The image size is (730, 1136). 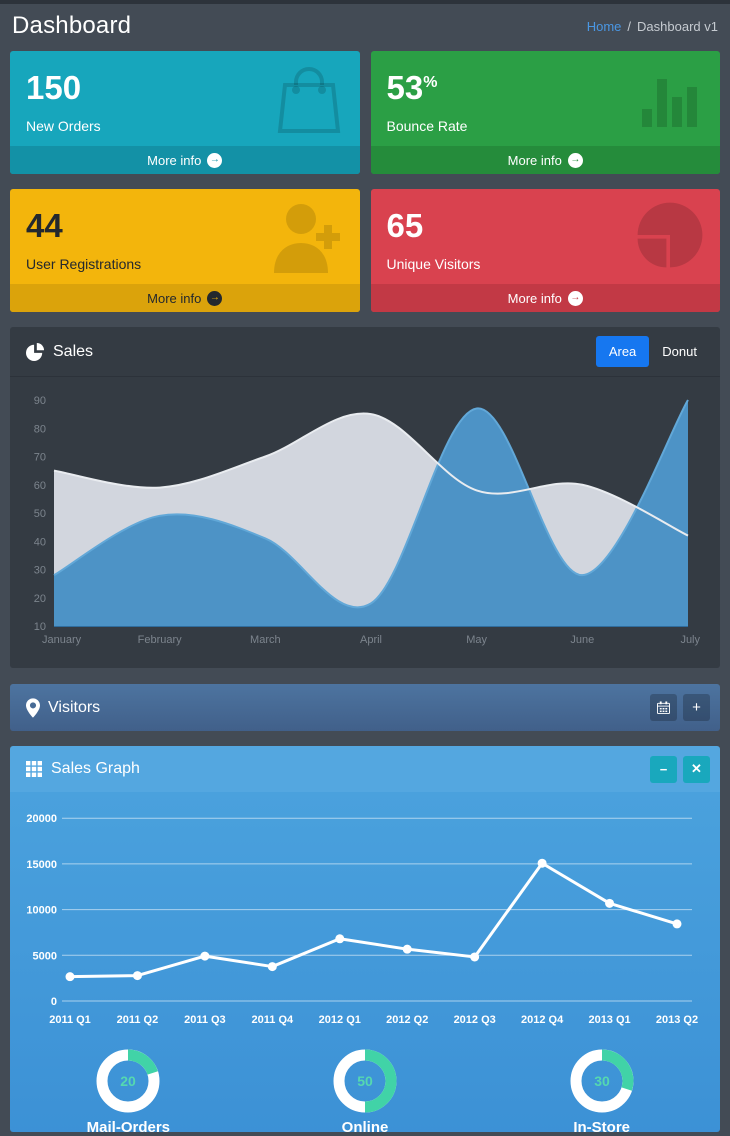 I want to click on svg-text: 0, so click(x=54, y=1002).